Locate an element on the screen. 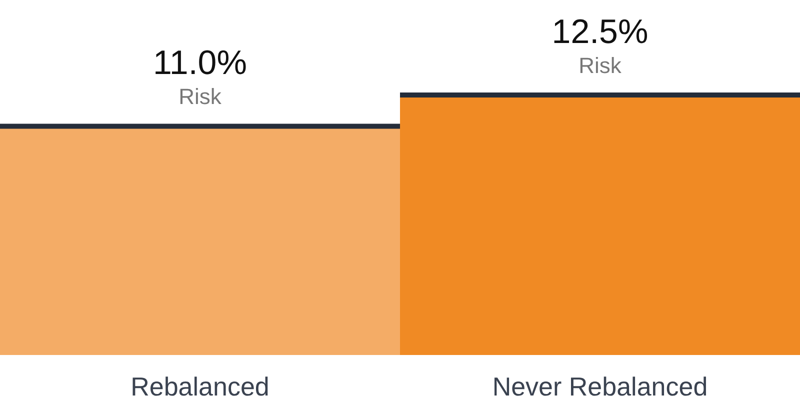 The width and height of the screenshot is (800, 420). data-label: 12.5% is located at coordinates (600, 32).